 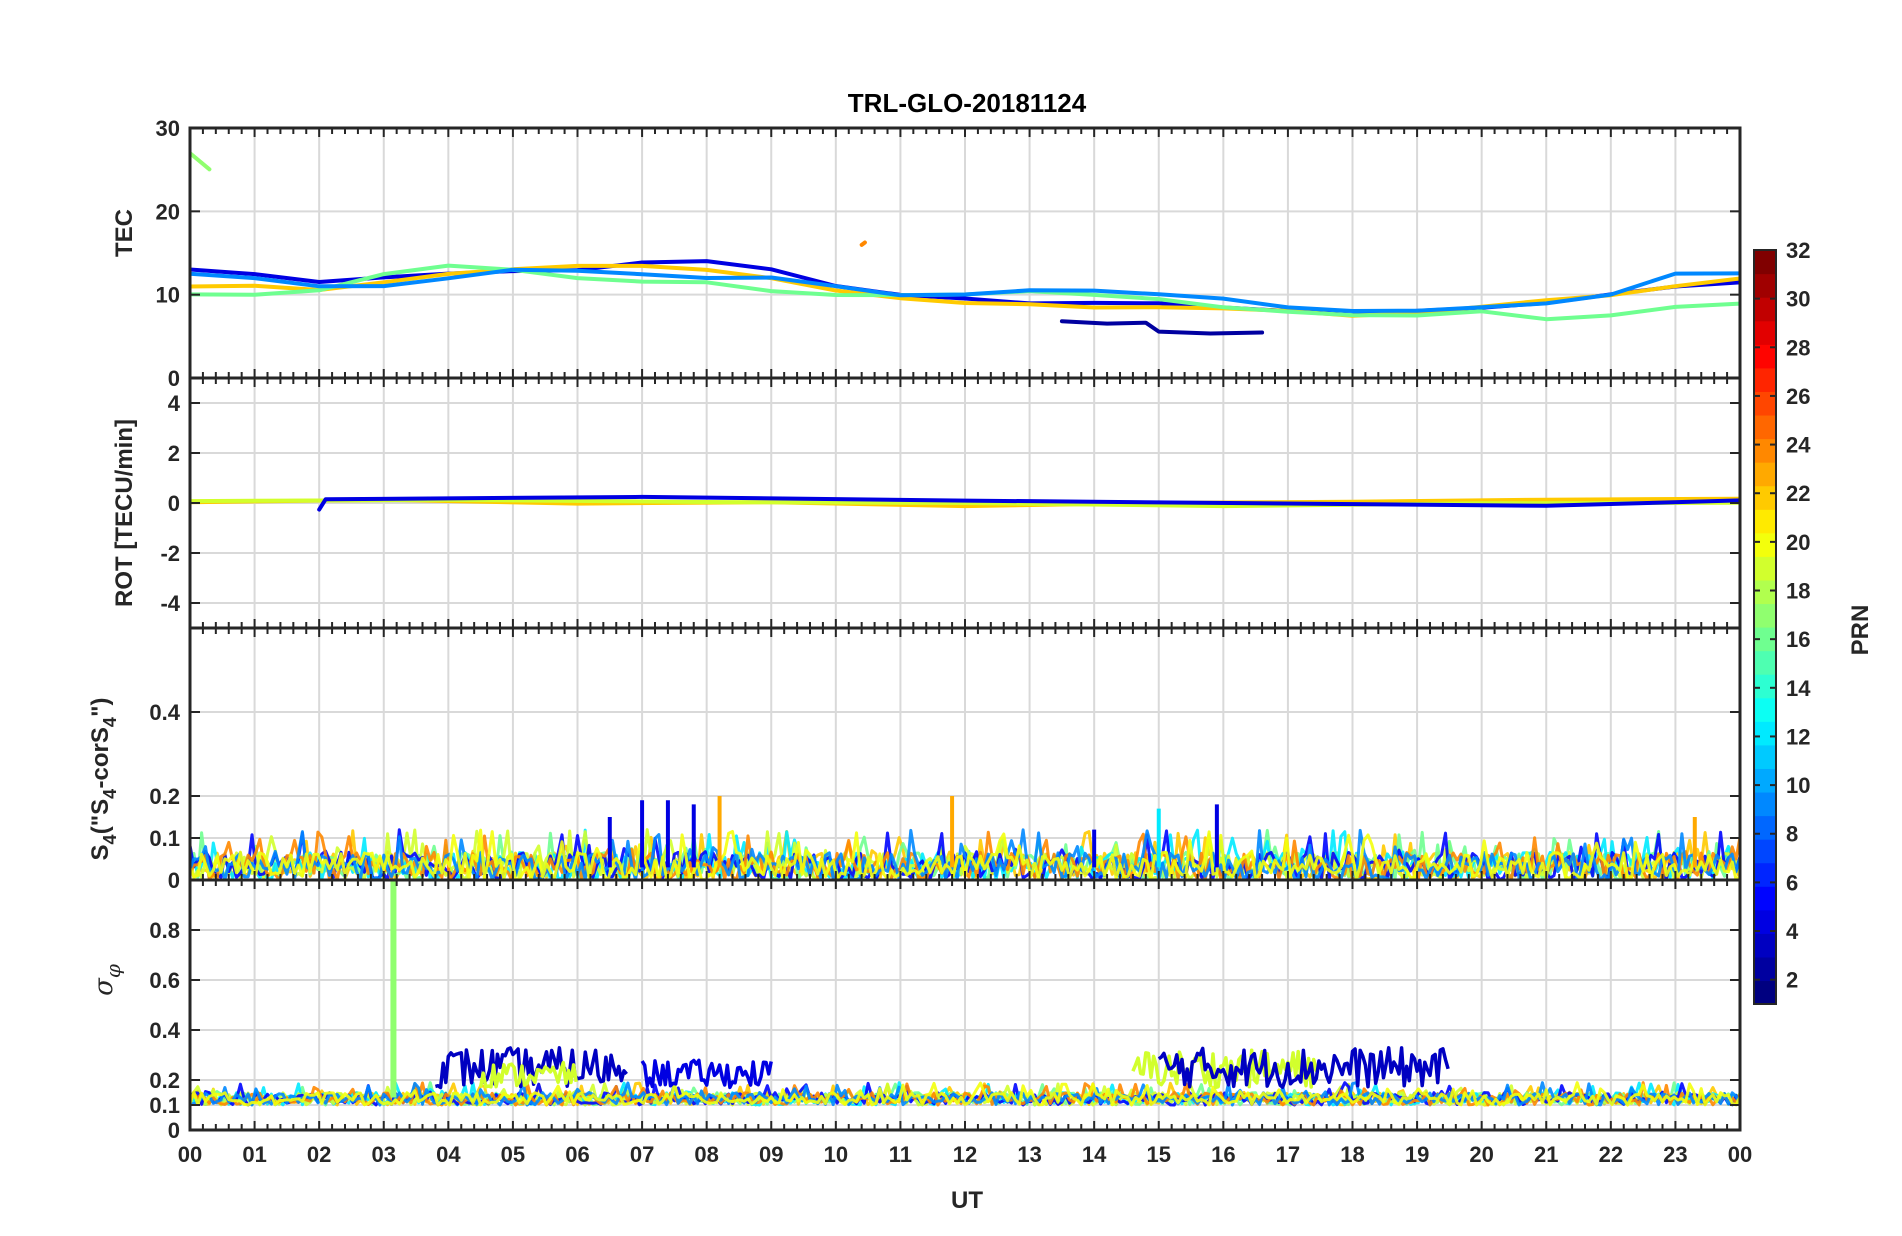 What do you see at coordinates (100, 706) in the screenshot?
I see `s4-y-axis-label-part: ")` at bounding box center [100, 706].